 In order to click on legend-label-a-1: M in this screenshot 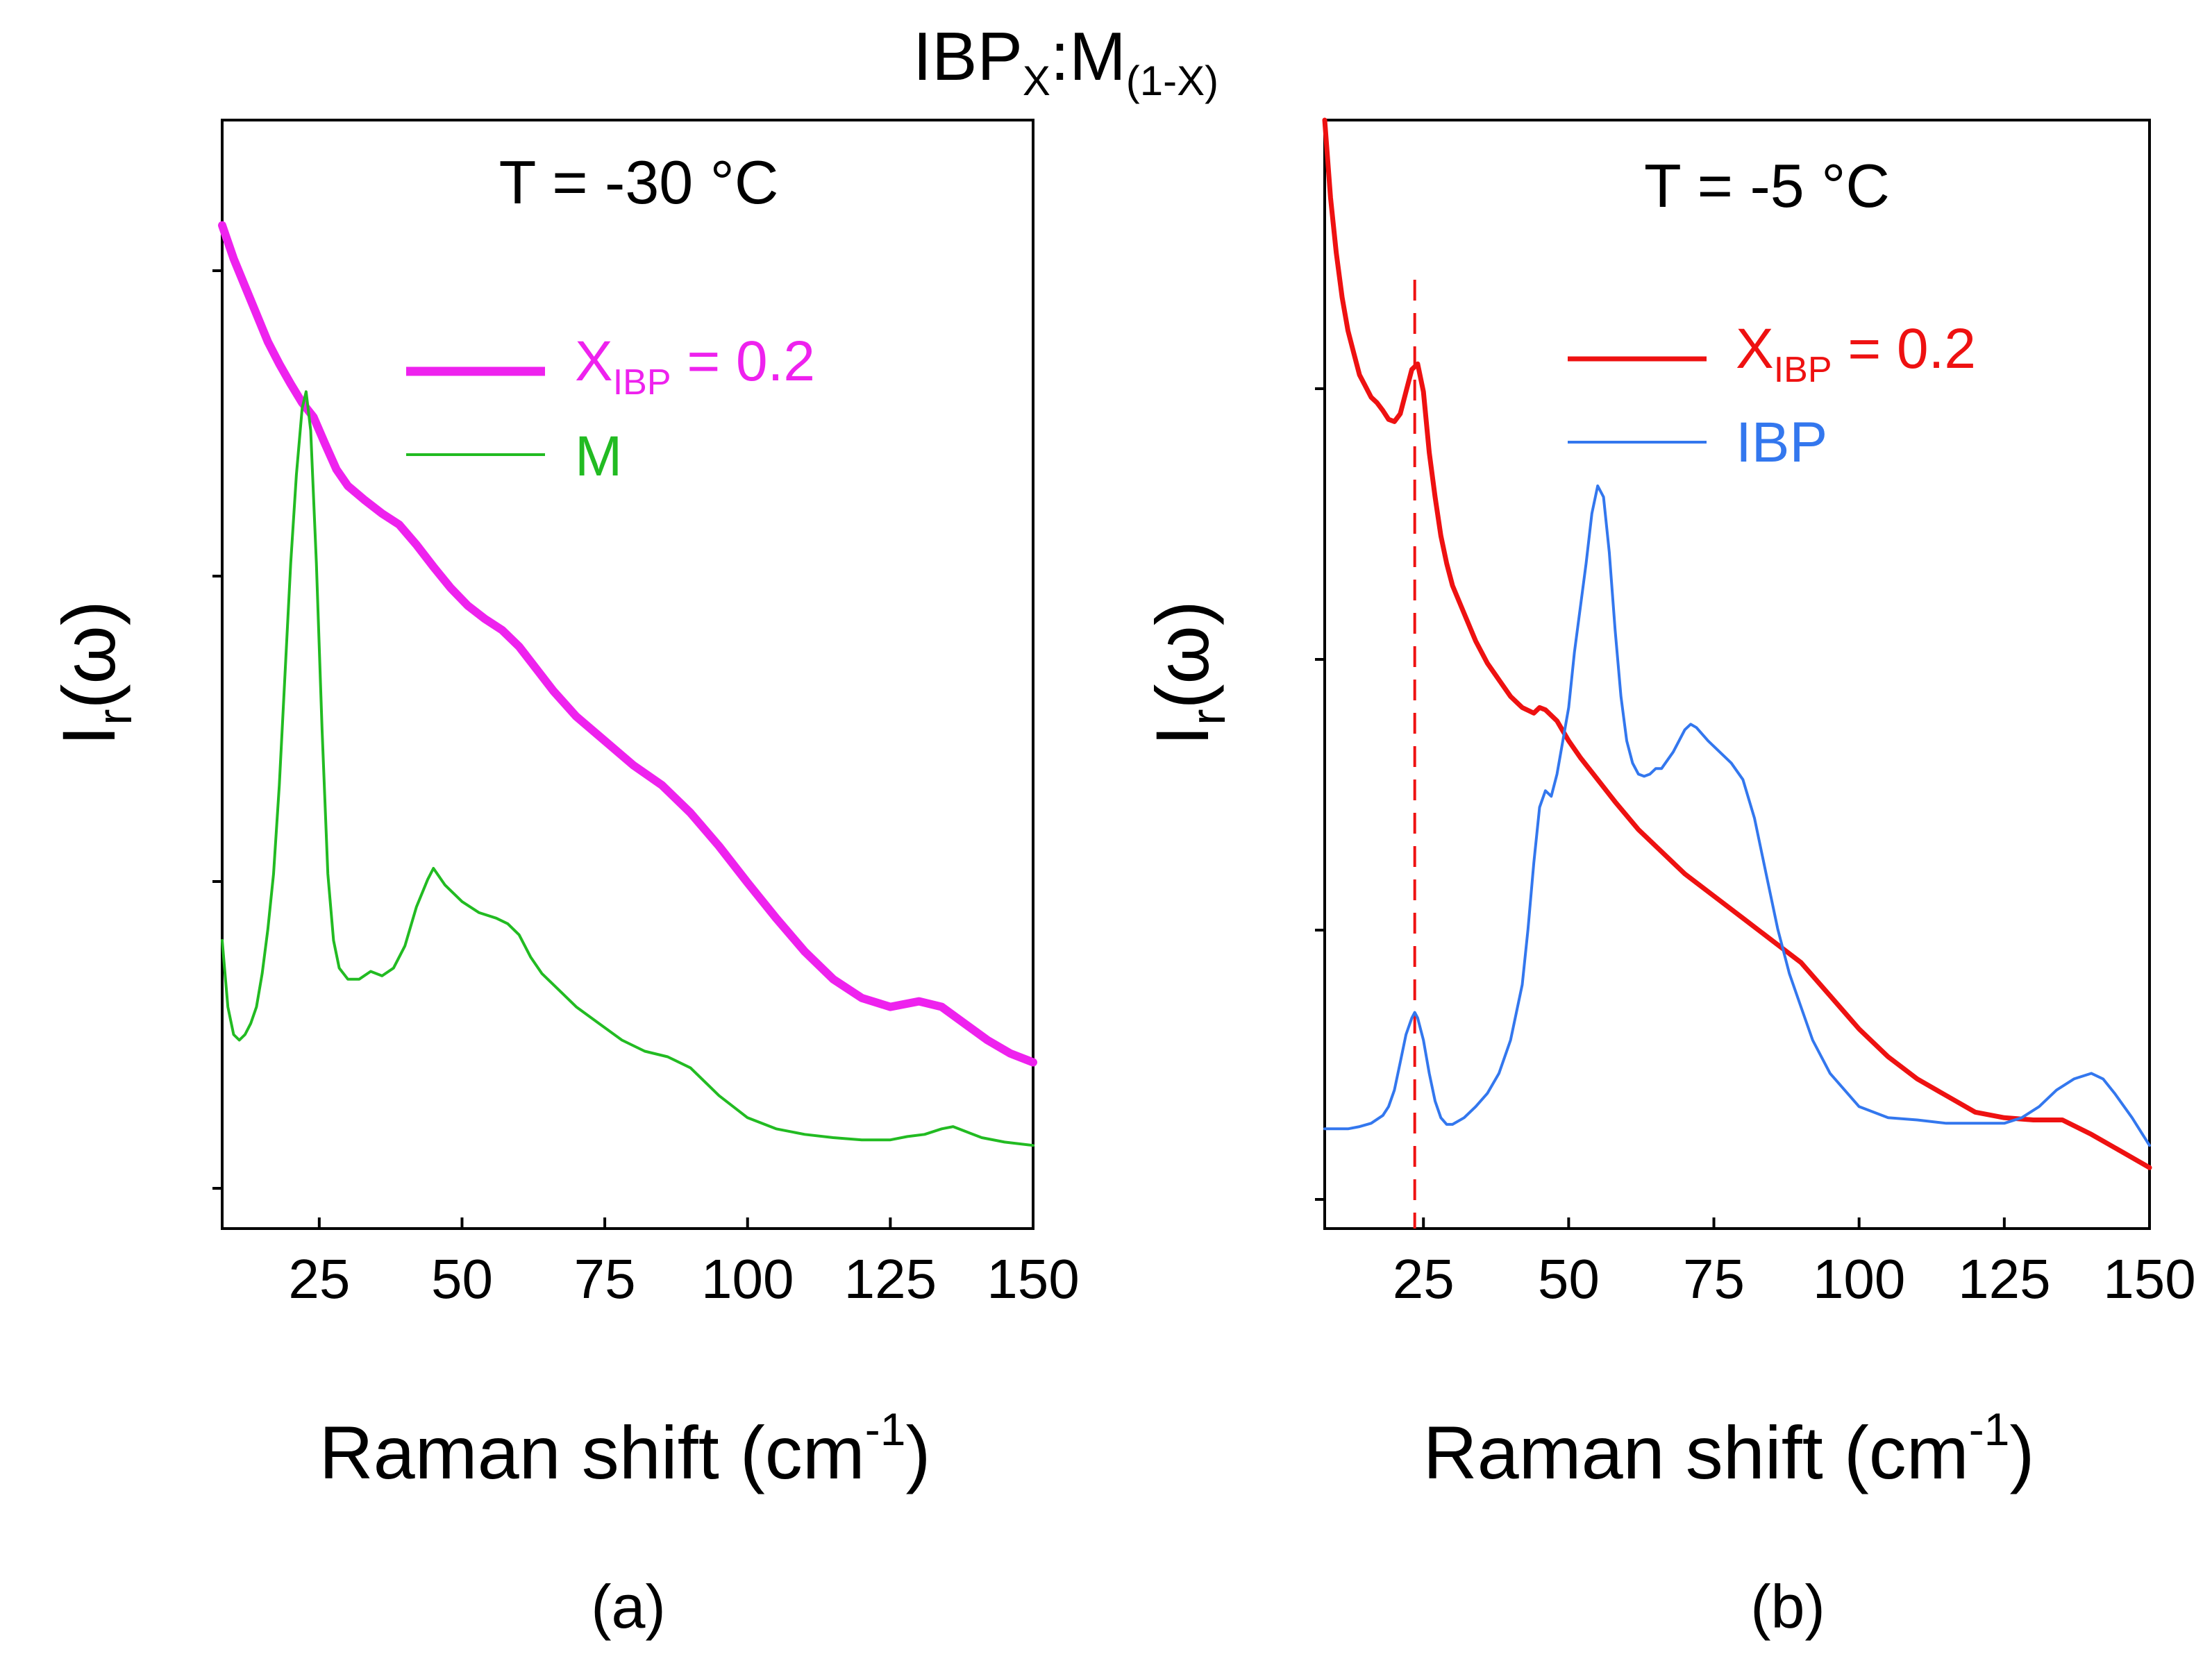, I will do `click(598, 456)`.